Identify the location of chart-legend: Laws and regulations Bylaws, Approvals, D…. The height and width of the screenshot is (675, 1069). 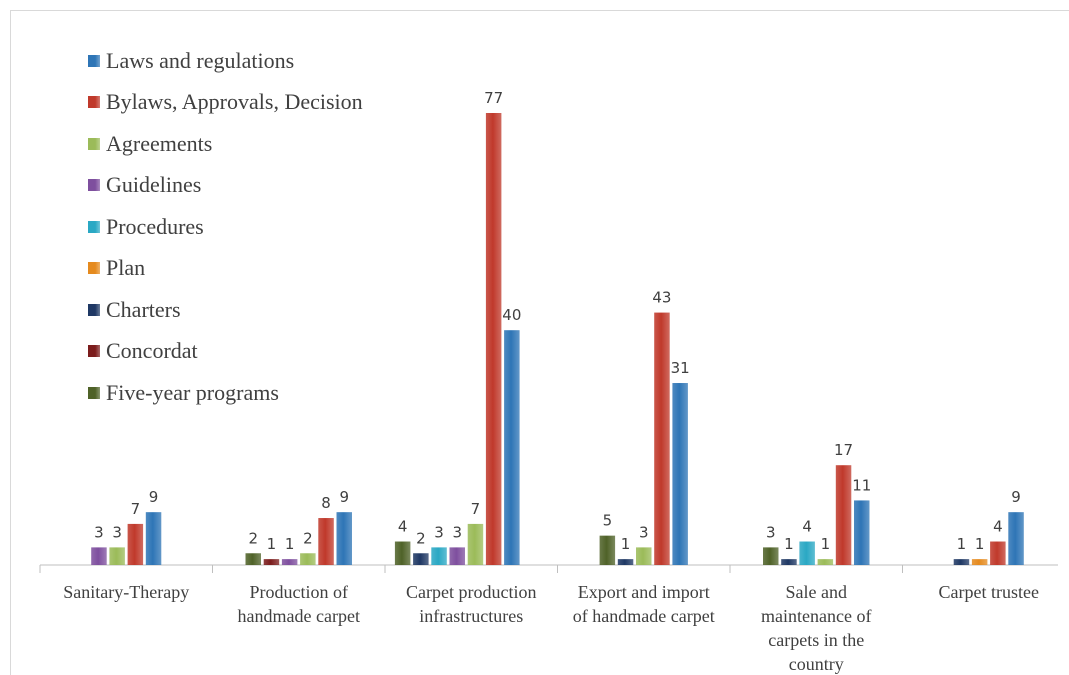
(225, 227).